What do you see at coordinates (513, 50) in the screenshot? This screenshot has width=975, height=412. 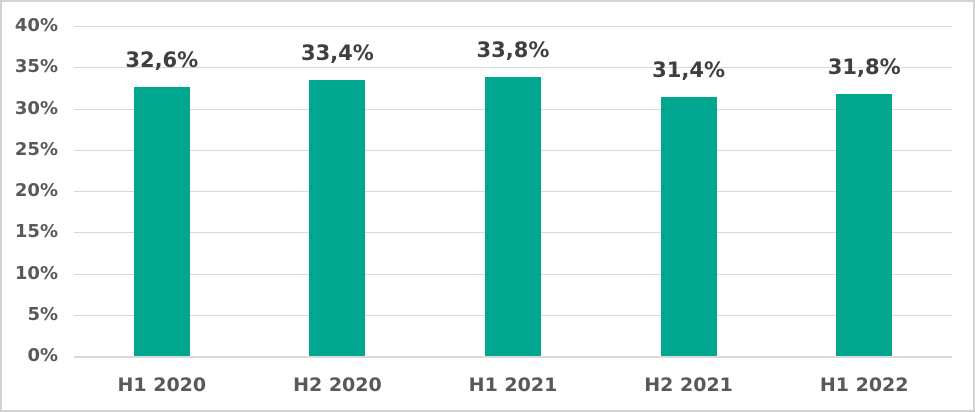 I see `bar-value-label: 33,8%` at bounding box center [513, 50].